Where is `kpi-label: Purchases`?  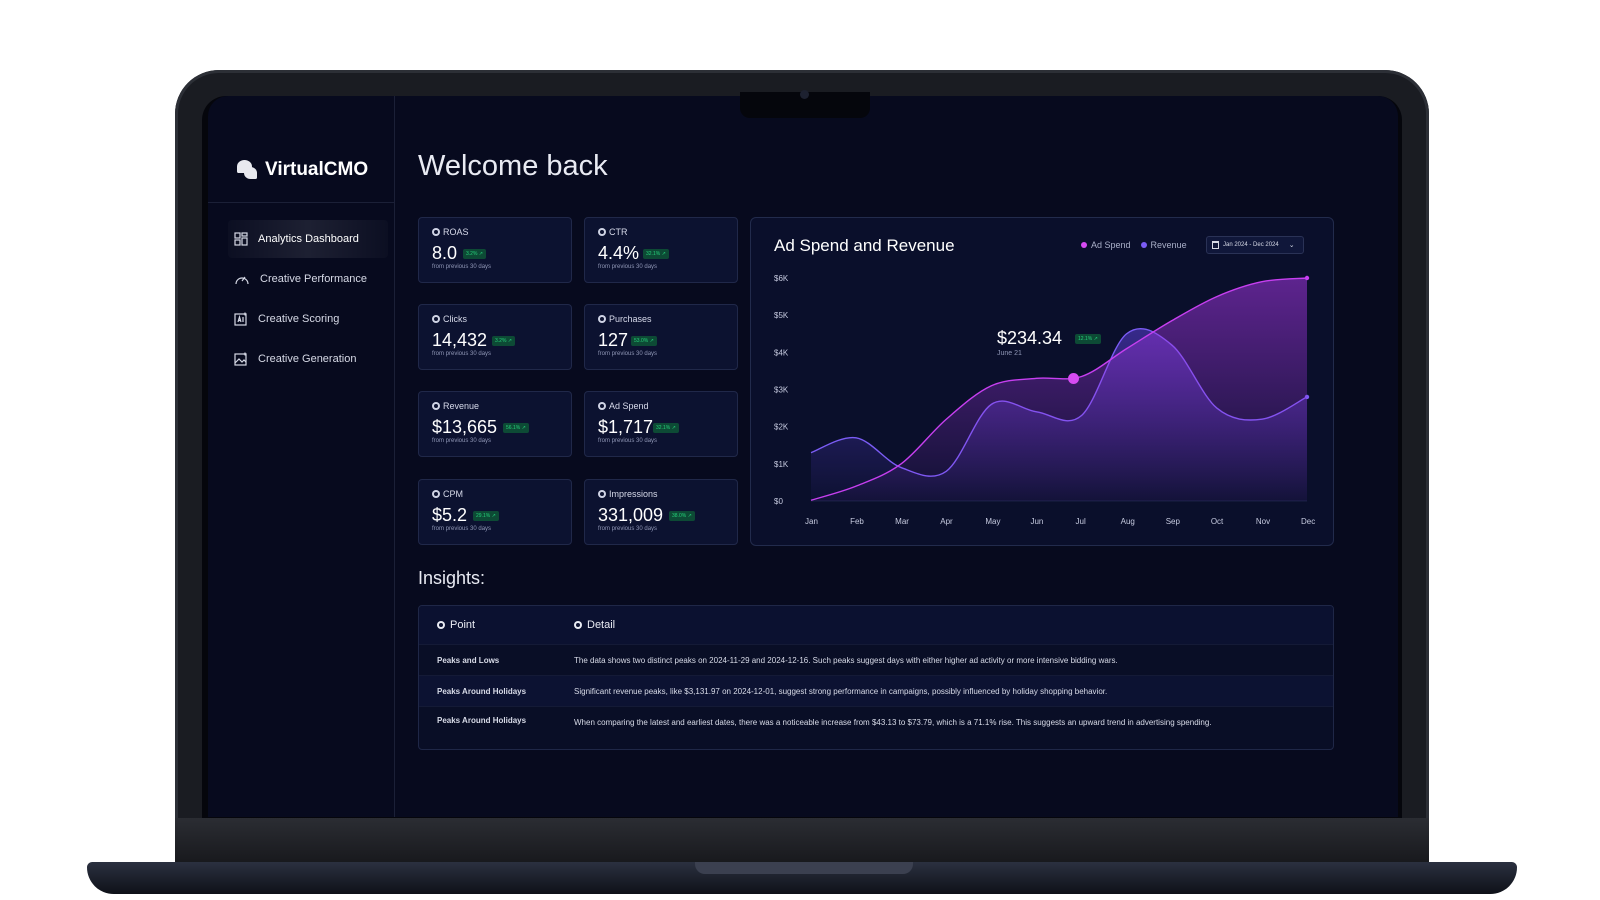
kpi-label: Purchases is located at coordinates (625, 319).